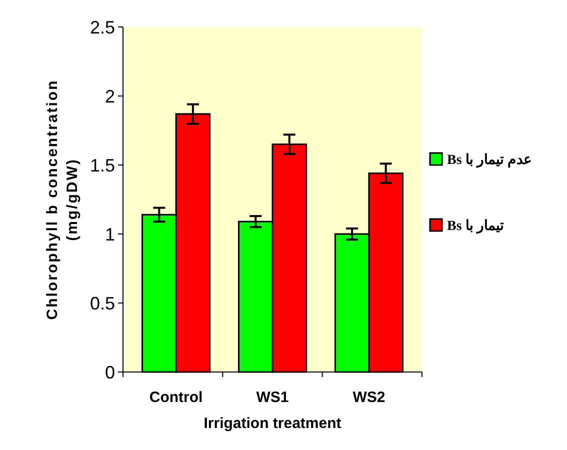  What do you see at coordinates (102, 27) in the screenshot?
I see `y-tick-label: 2.5` at bounding box center [102, 27].